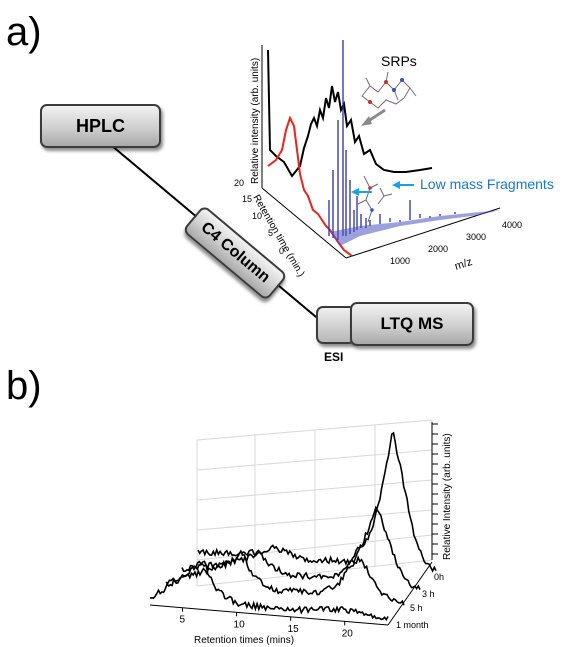 This screenshot has height=647, width=565. Describe the element at coordinates (399, 61) in the screenshot. I see `srps-label: SRPs` at that location.